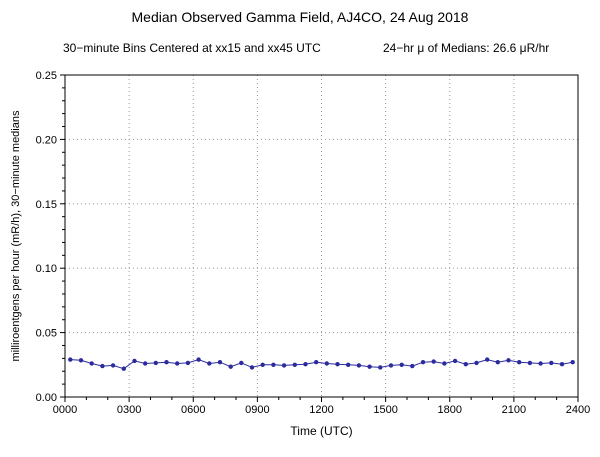 The width and height of the screenshot is (600, 457). I want to click on x-tick-label: 2100, so click(514, 410).